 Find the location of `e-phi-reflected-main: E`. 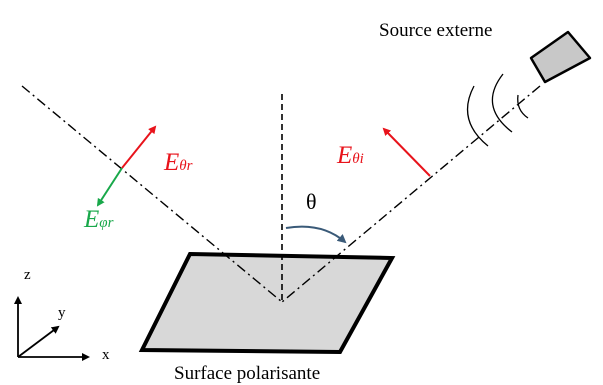

e-phi-reflected-main: E is located at coordinates (92, 219).